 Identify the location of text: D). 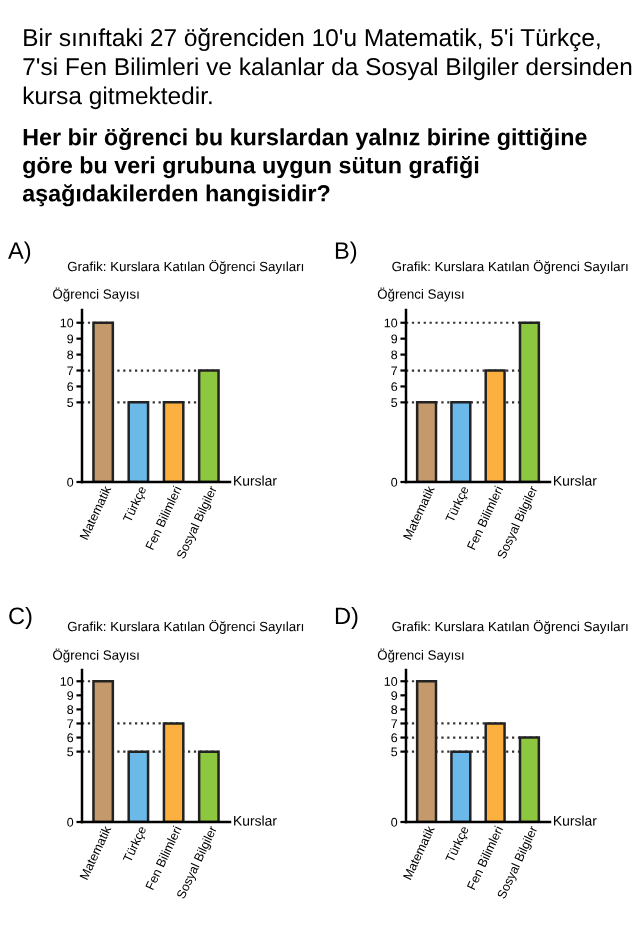
(346, 617).